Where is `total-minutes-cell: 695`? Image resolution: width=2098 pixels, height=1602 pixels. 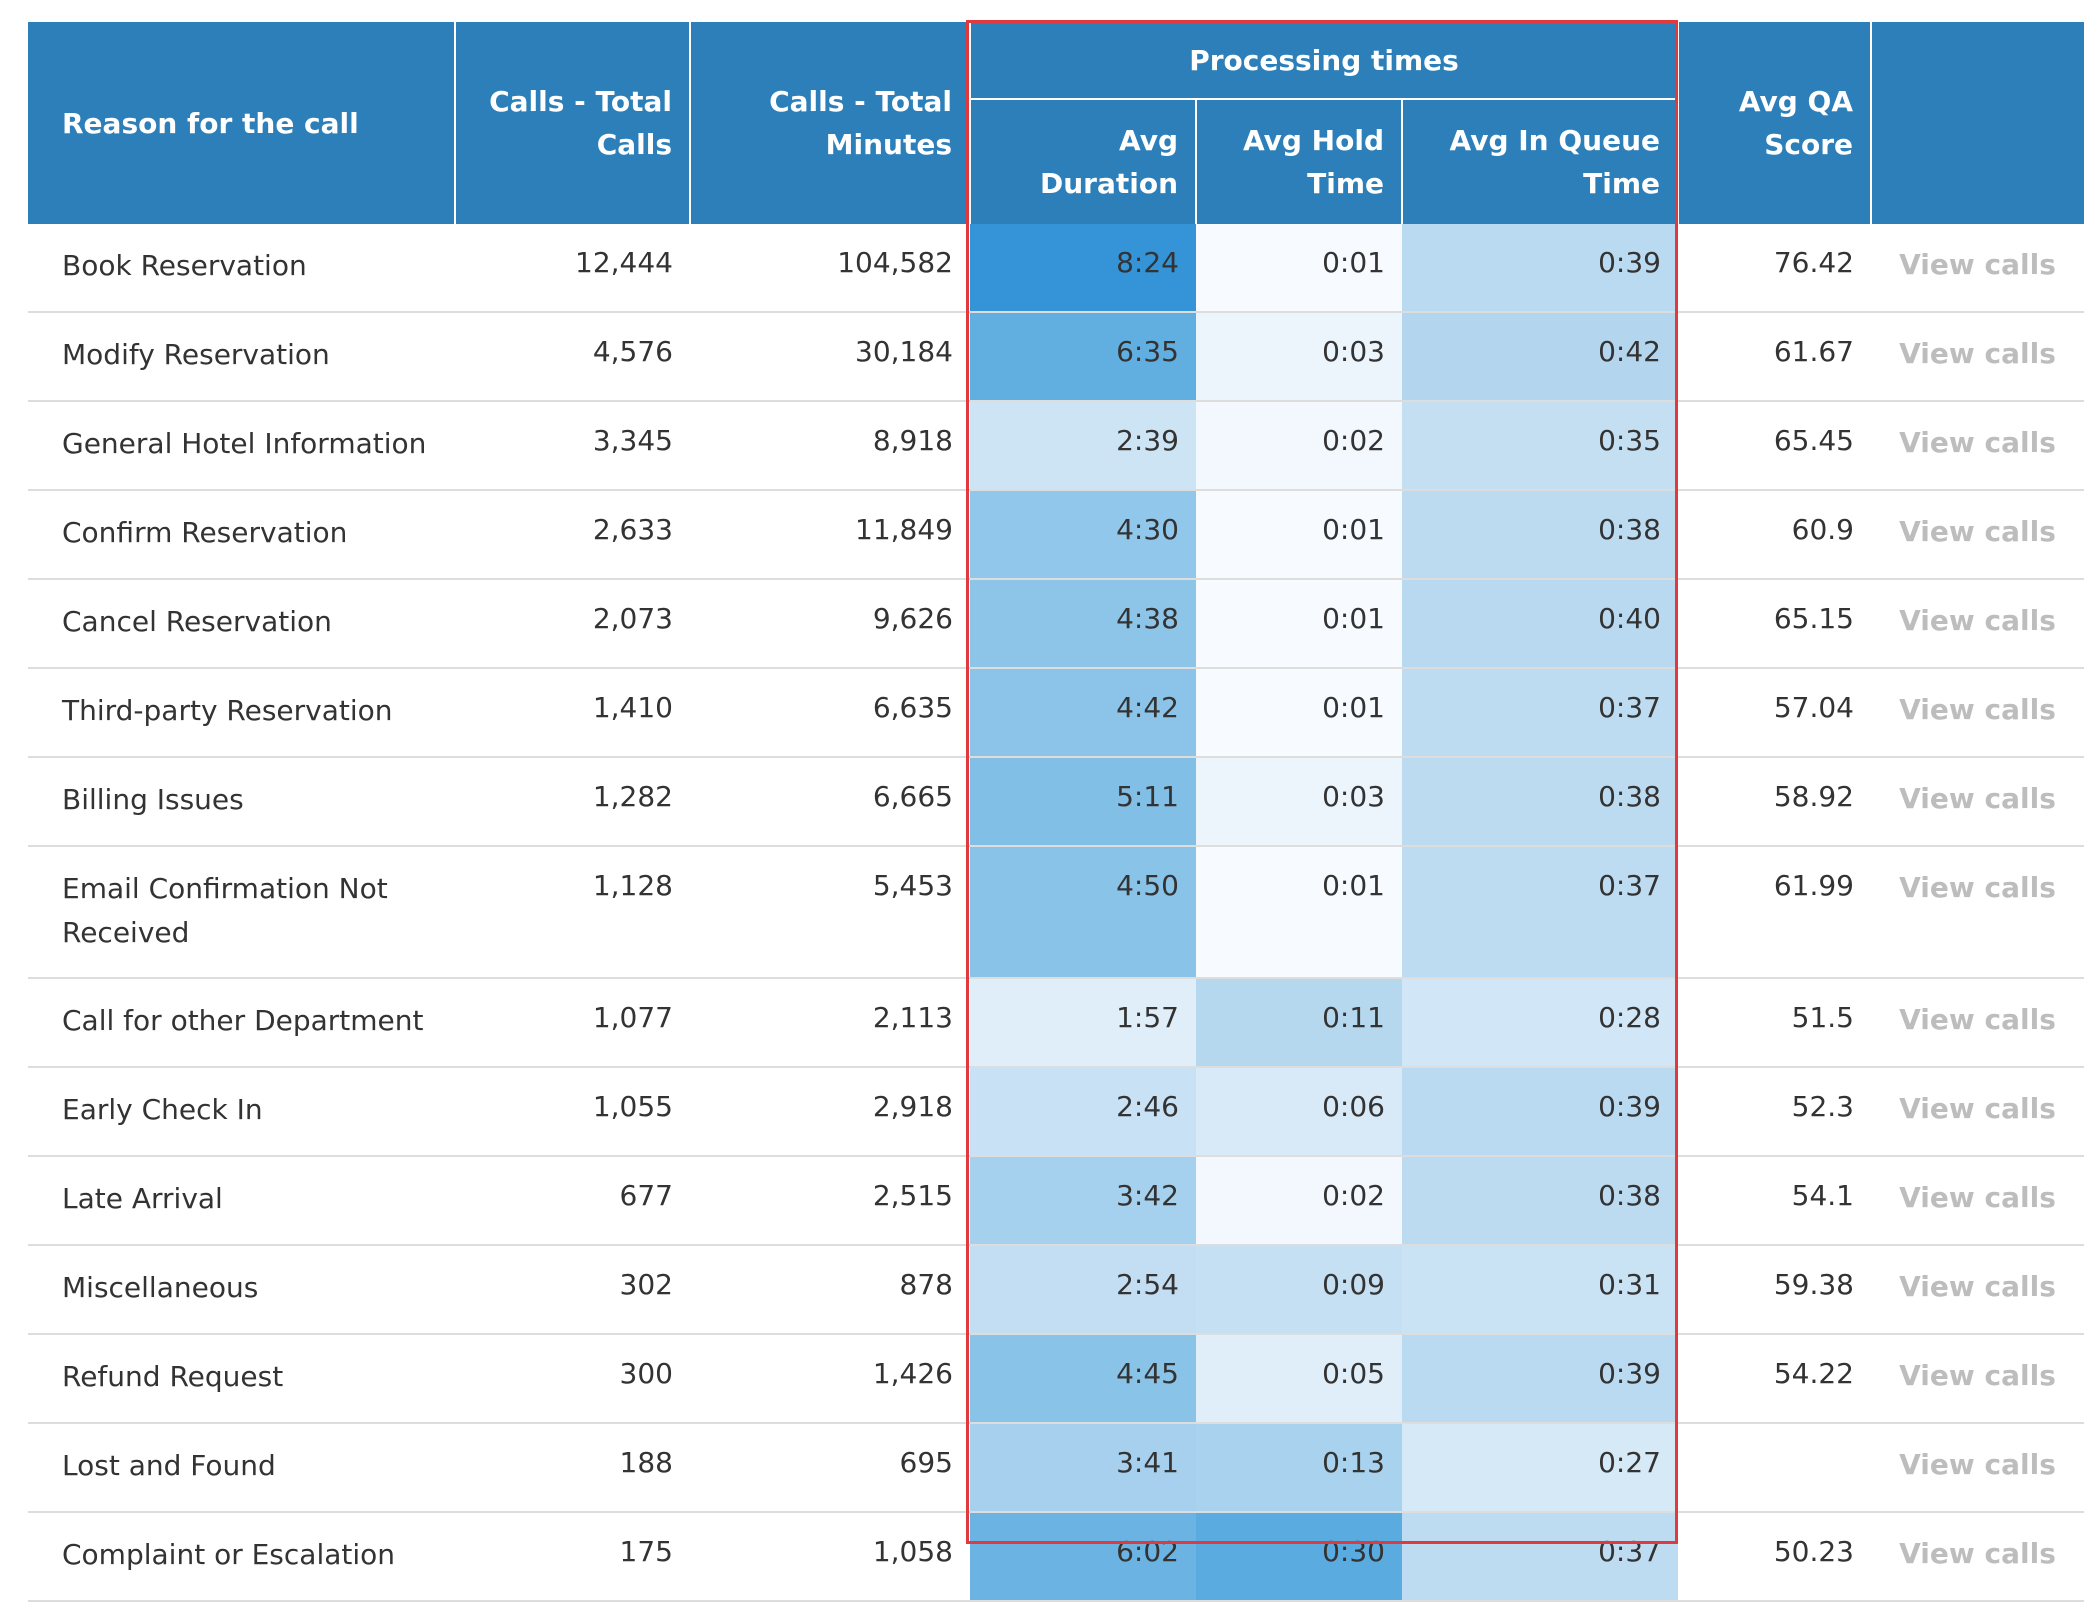
total-minutes-cell: 695 is located at coordinates (830, 1468).